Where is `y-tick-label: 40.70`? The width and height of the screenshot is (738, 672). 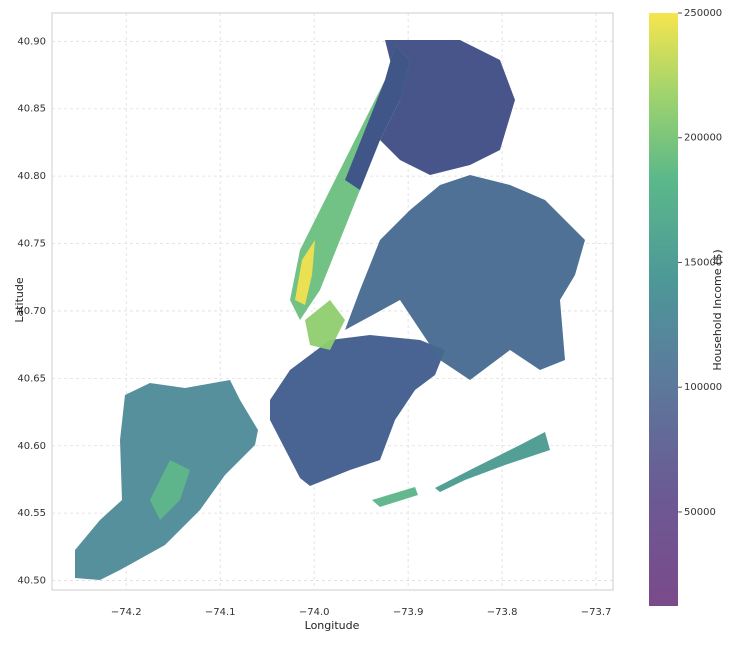 y-tick-label: 40.70 is located at coordinates (31, 311).